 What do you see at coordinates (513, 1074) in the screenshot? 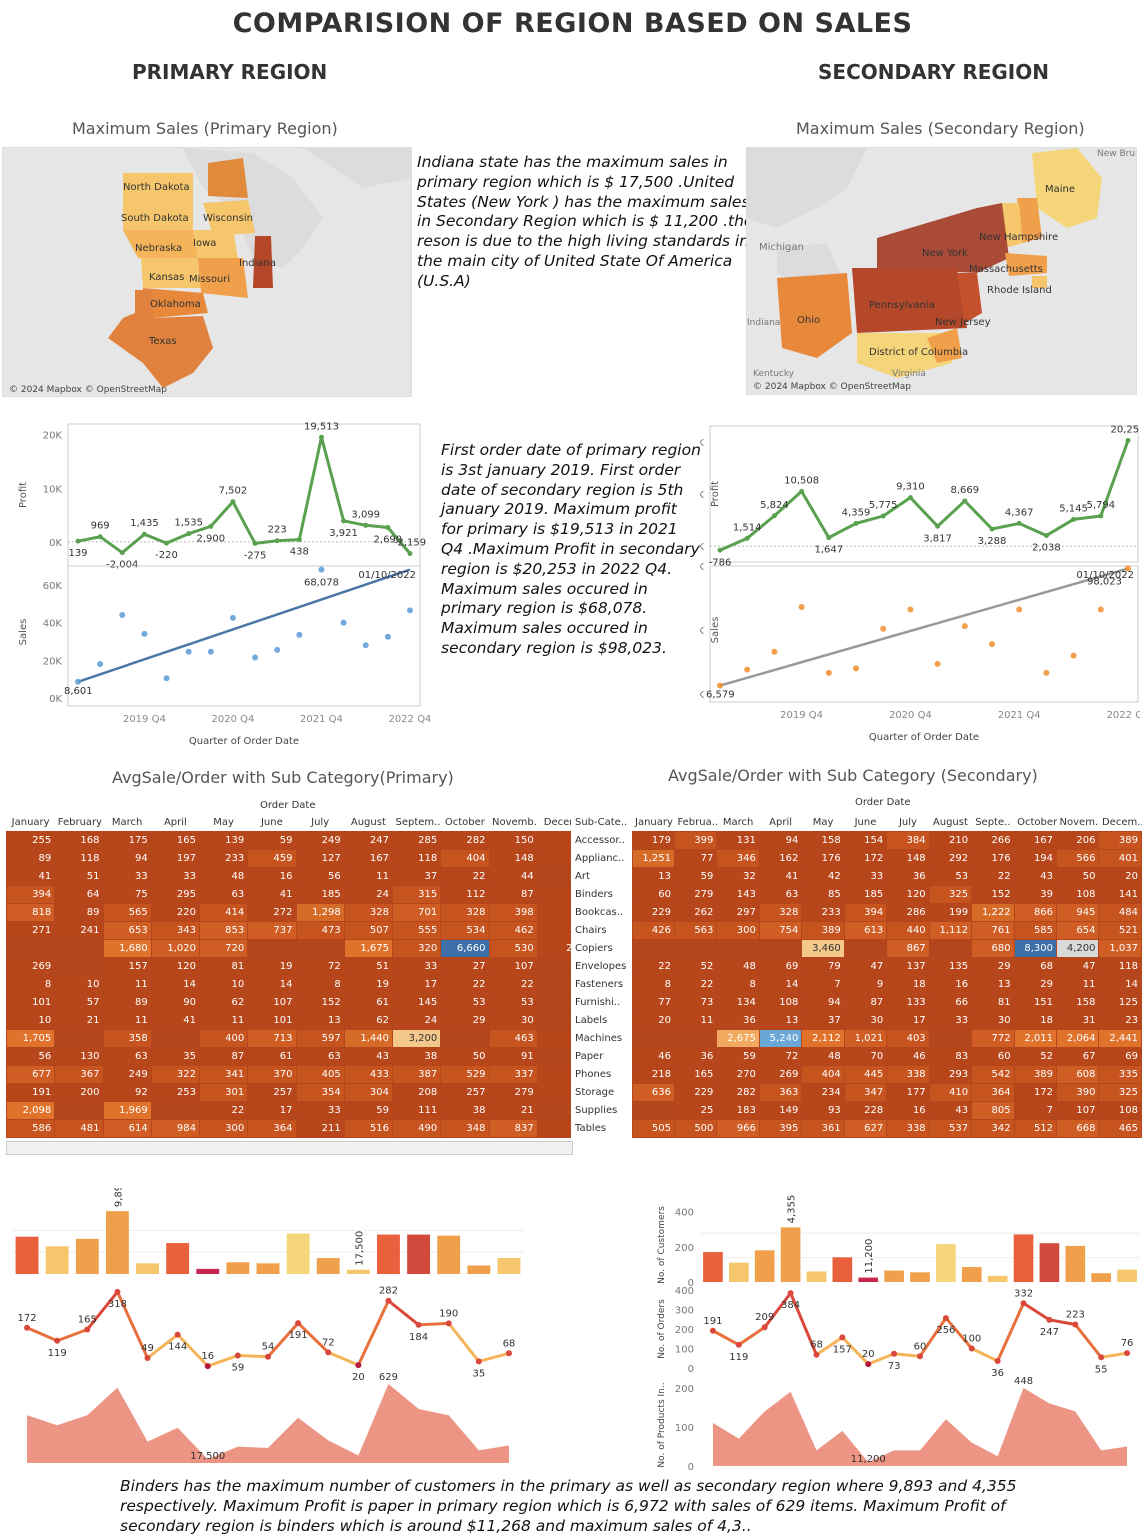
I see `heatmap-cell: 337` at bounding box center [513, 1074].